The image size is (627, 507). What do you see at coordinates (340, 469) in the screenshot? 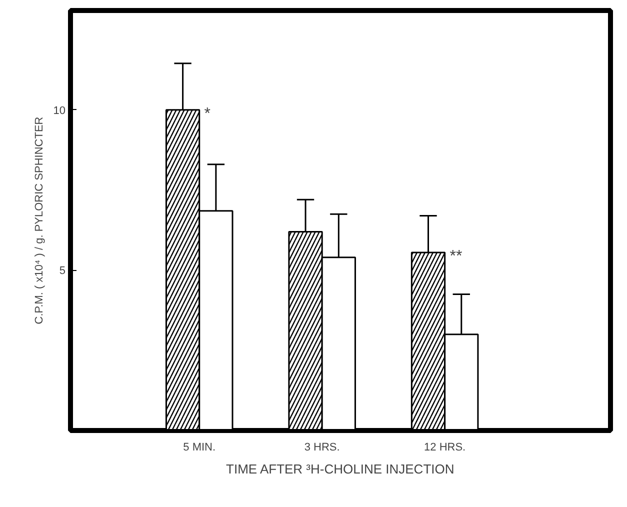
I see `x-axis-title: TIME AFTER ³H-CHOLINE INJECTION` at bounding box center [340, 469].